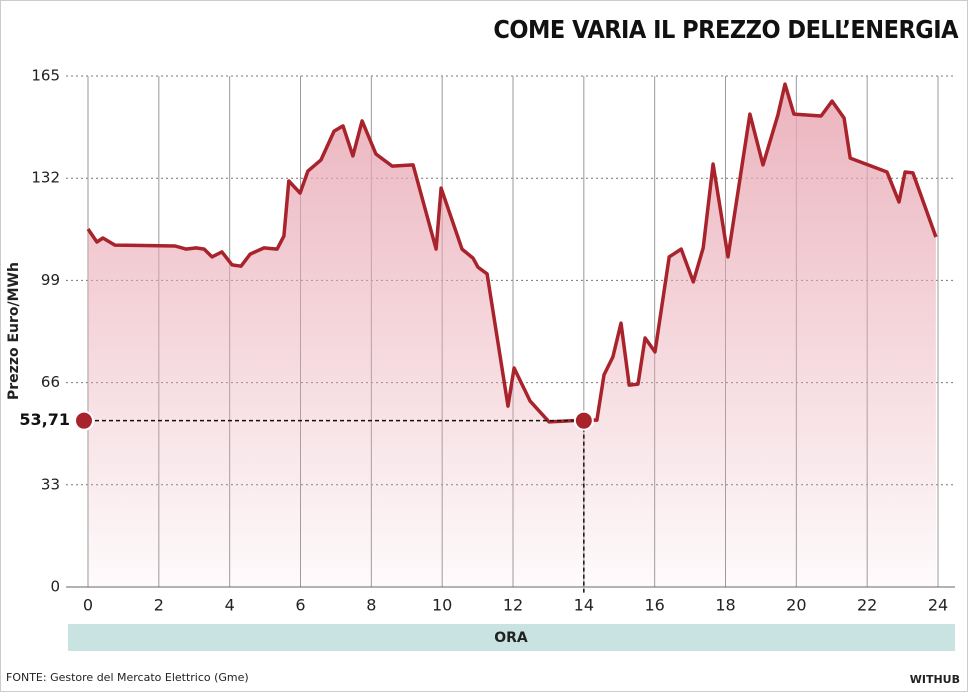  What do you see at coordinates (50, 382) in the screenshot?
I see `y-tick-label: 66` at bounding box center [50, 382].